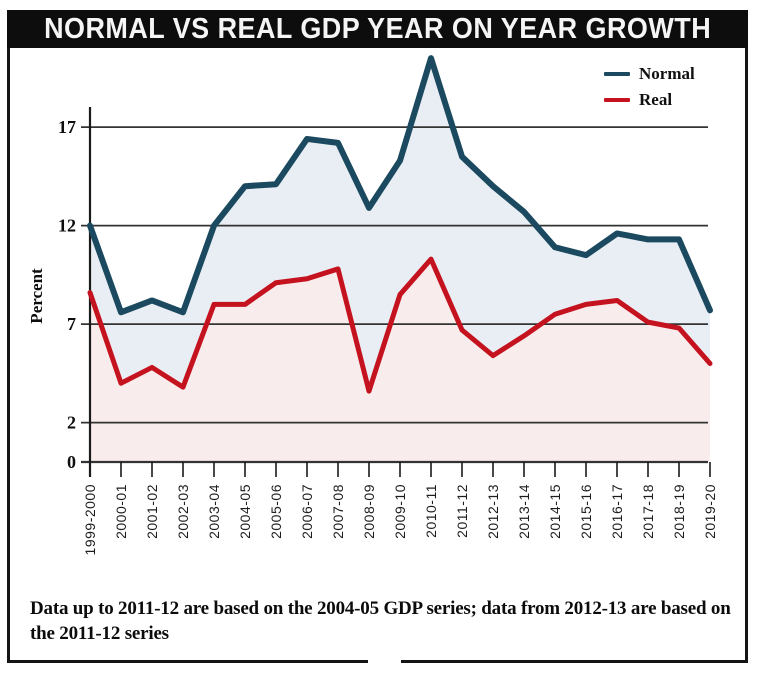 This screenshot has height=673, width=759. What do you see at coordinates (617, 511) in the screenshot?
I see `x-tick-label: 2016-17` at bounding box center [617, 511].